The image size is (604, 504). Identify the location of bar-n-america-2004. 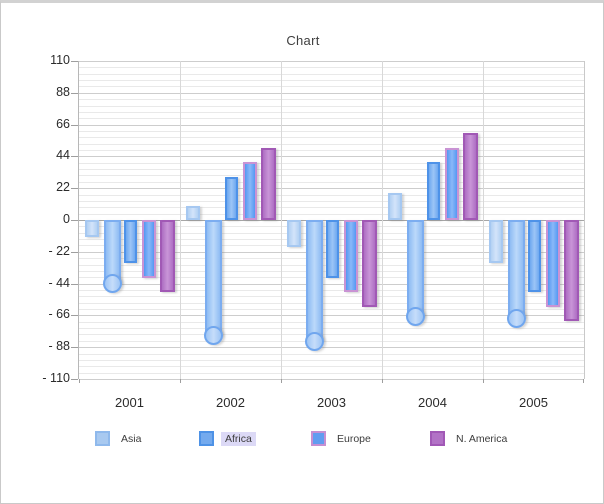
(470, 176).